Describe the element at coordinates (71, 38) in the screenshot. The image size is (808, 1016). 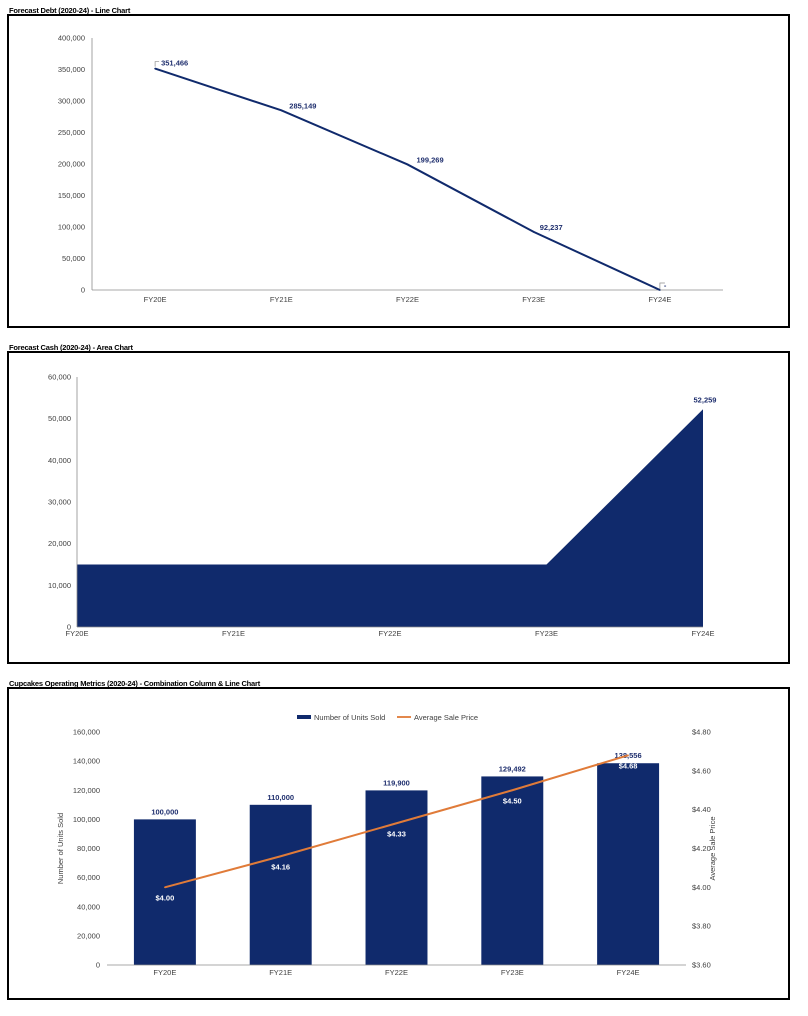
I see `y-tick-label: 400,000` at that location.